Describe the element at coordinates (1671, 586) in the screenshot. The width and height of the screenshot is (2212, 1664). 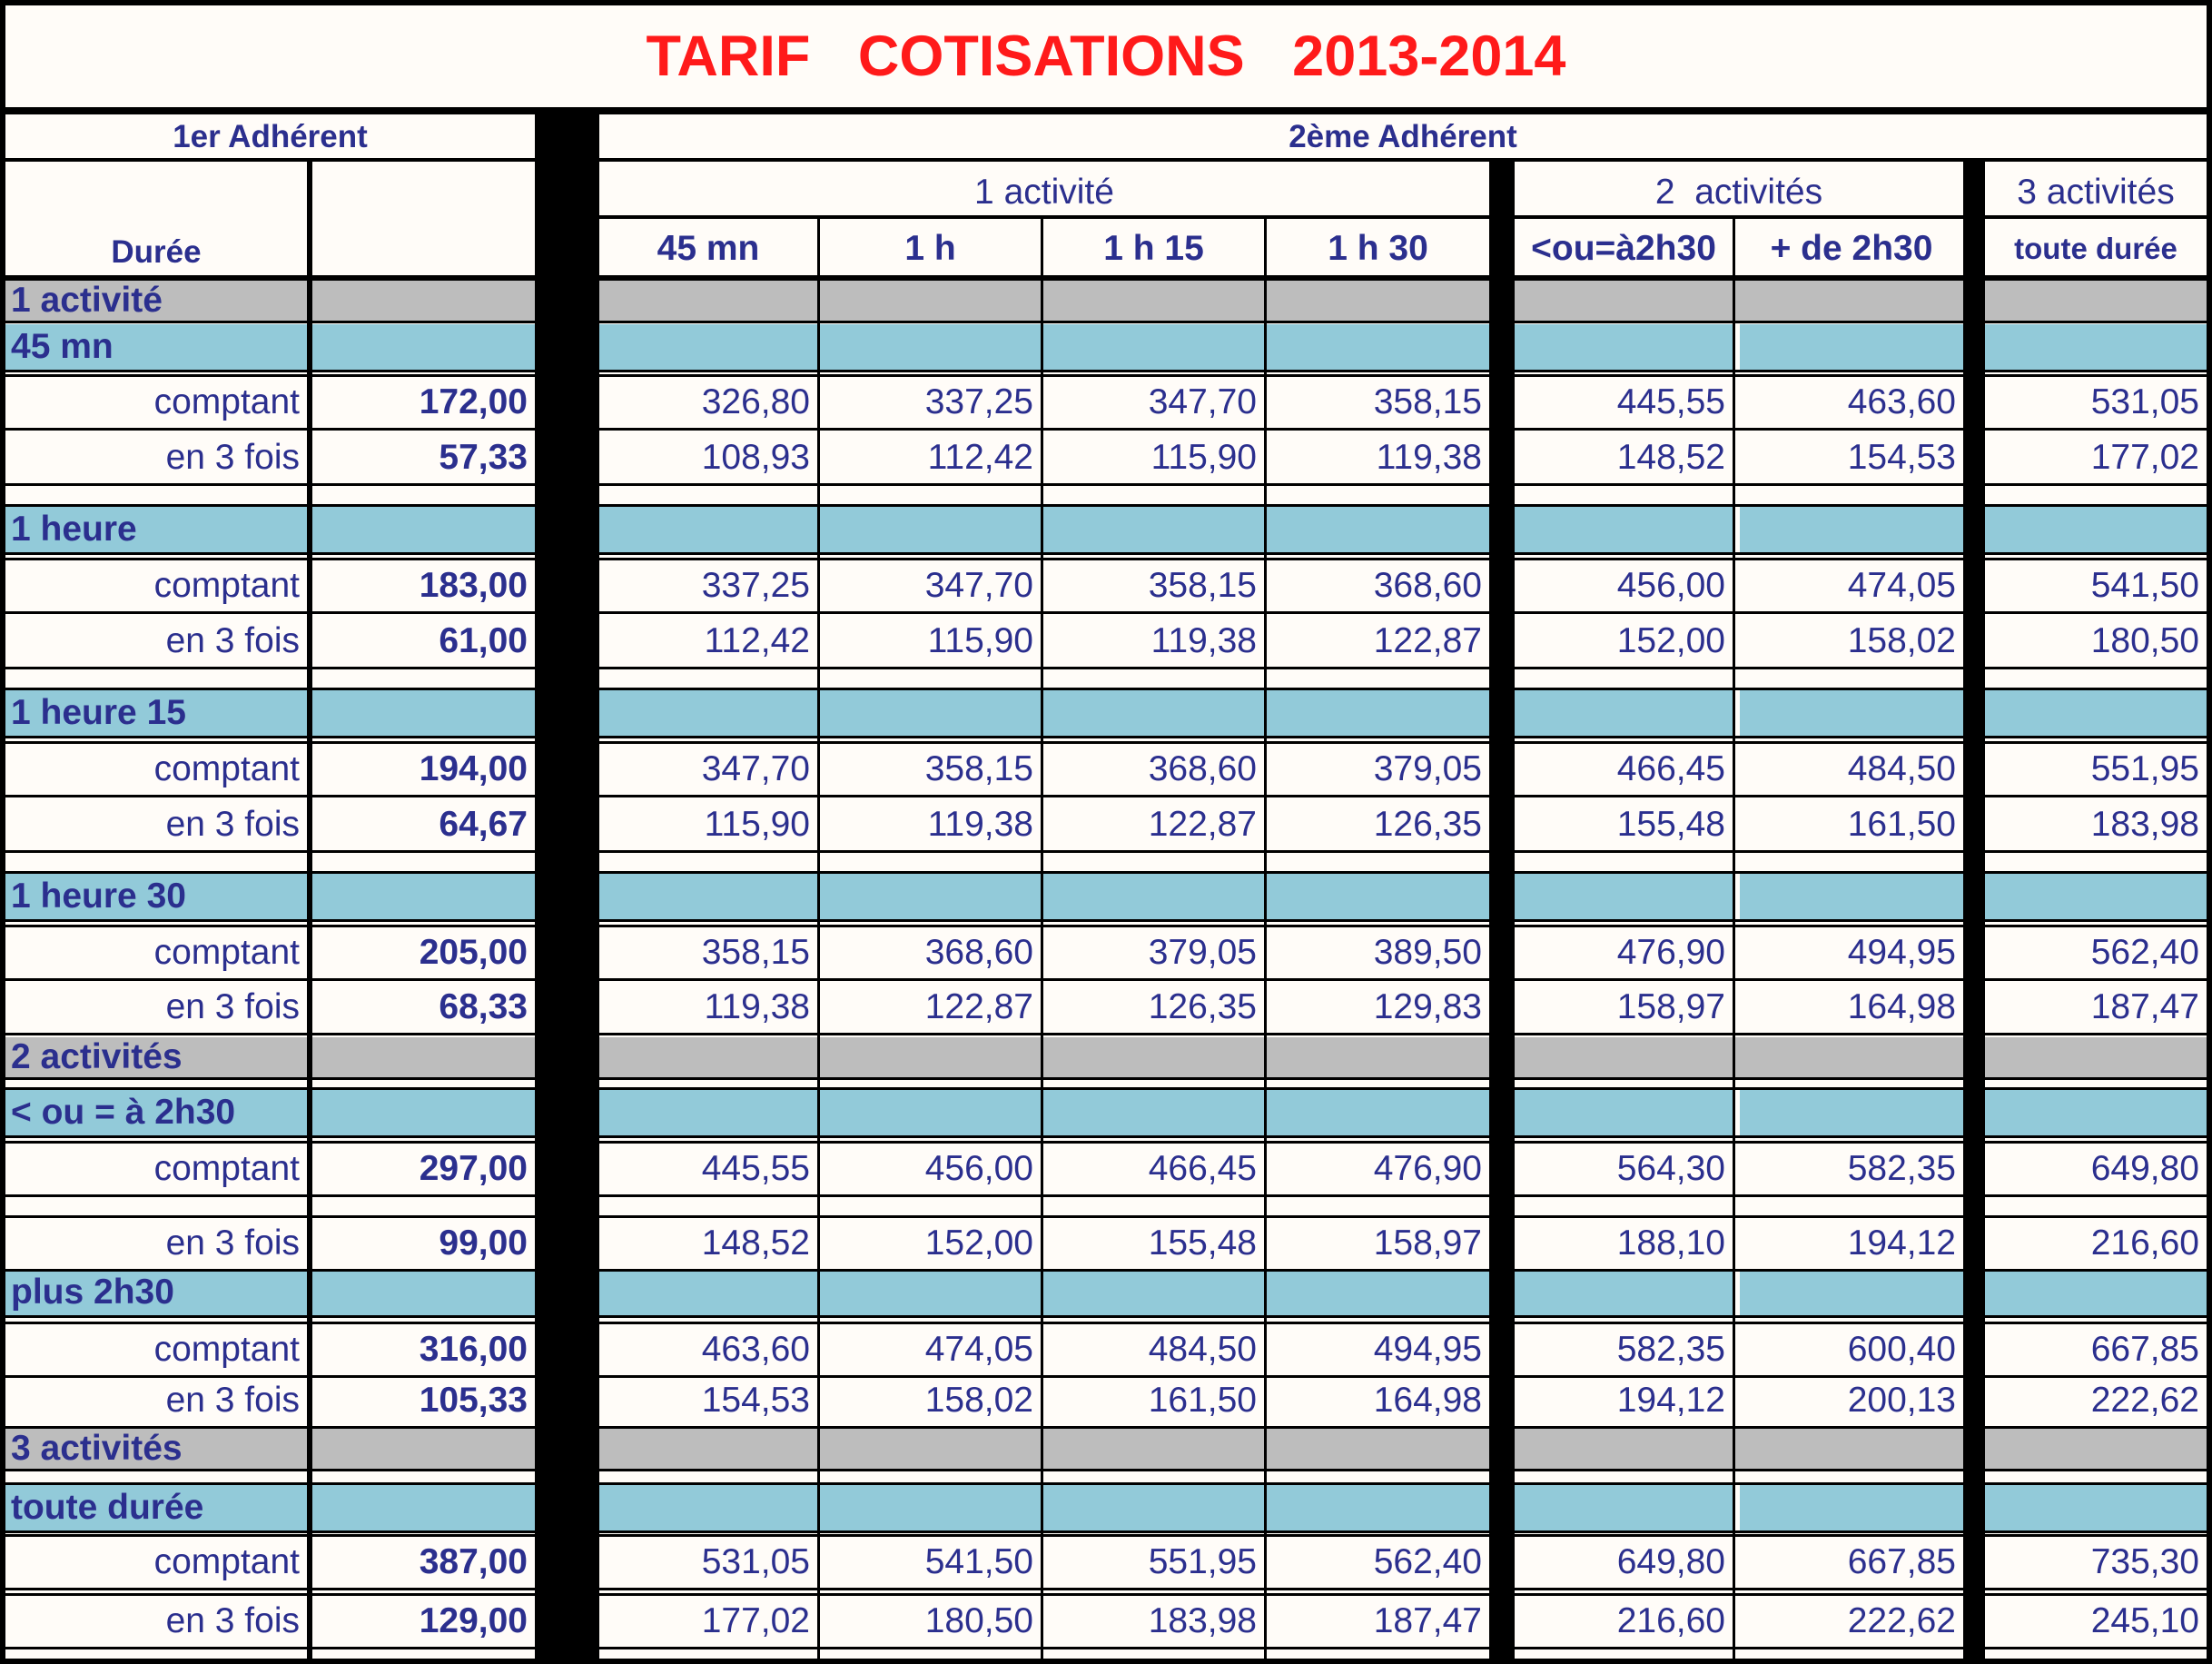
I see `price-cell: 456,00` at that location.